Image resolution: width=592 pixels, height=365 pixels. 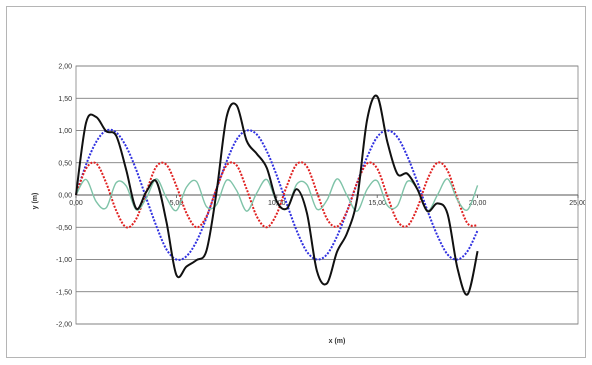 What do you see at coordinates (65, 67) in the screenshot?
I see `y-tick-label: 2,00` at bounding box center [65, 67].